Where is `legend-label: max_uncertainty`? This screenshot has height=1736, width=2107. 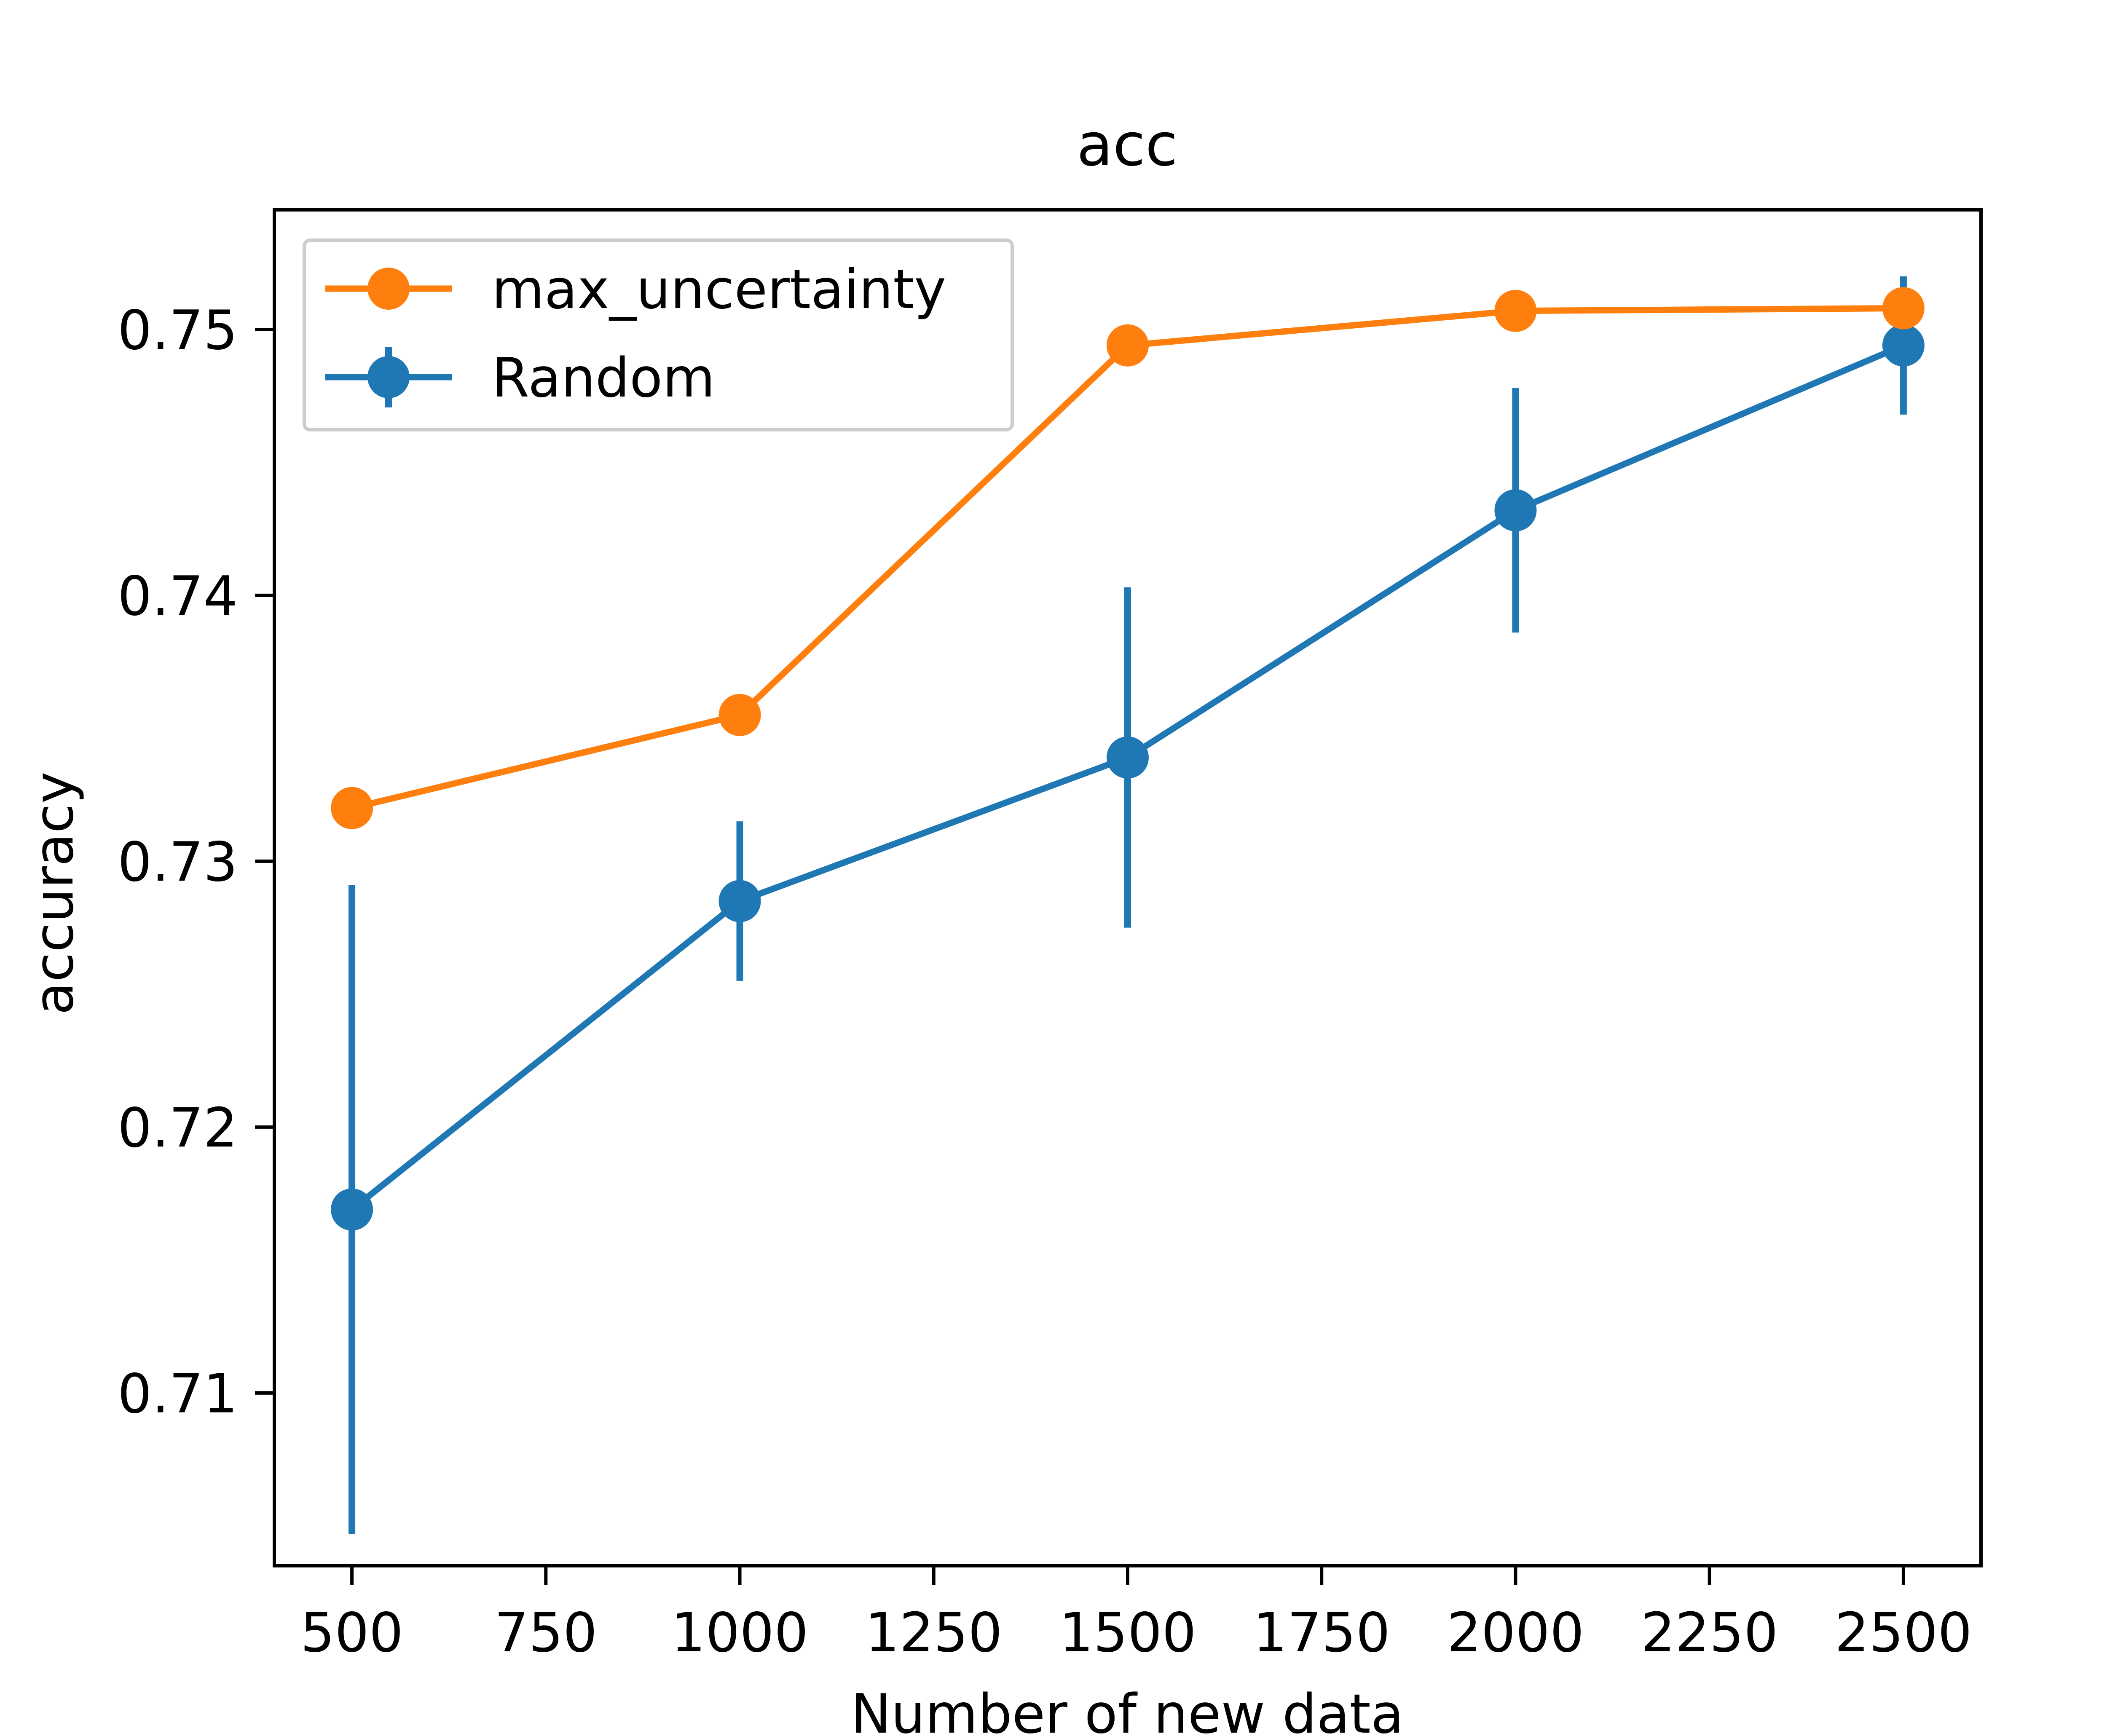
legend-label: max_uncertainty is located at coordinates (719, 289).